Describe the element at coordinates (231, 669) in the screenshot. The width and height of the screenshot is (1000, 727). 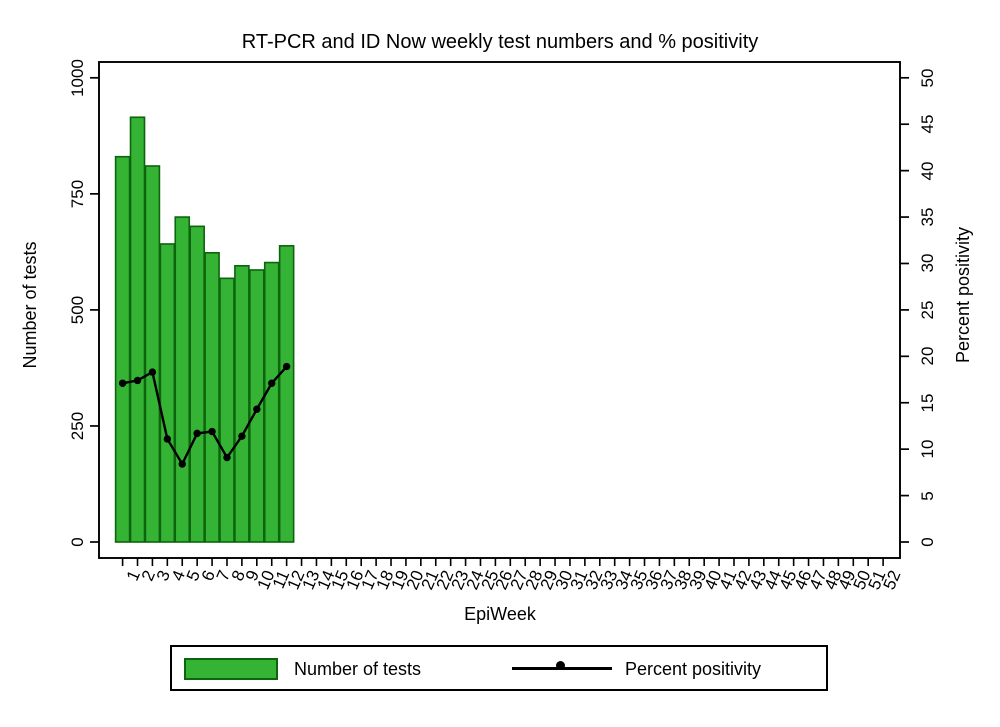
I see `legend-bar-swatch` at that location.